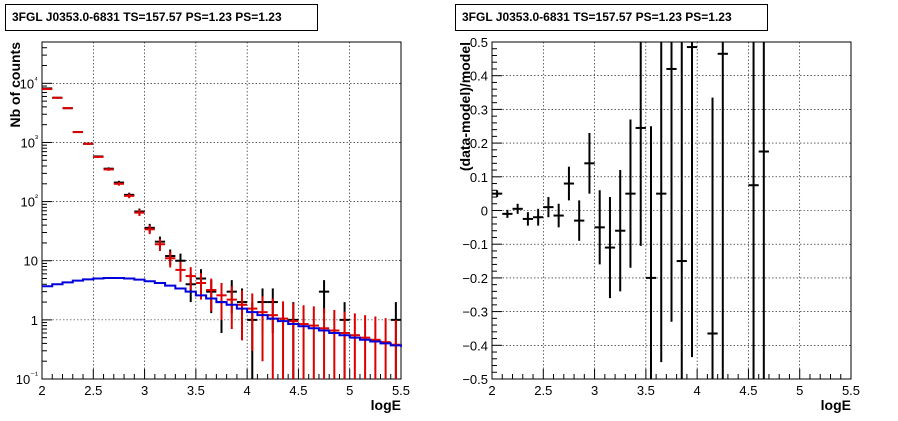 Image resolution: width=898 pixels, height=421 pixels. I want to click on y-tick-label: 1, so click(34, 320).